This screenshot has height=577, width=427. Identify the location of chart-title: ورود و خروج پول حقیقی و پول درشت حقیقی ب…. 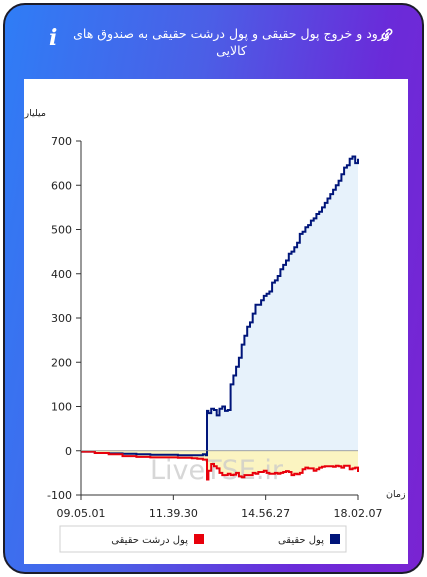
(231, 42).